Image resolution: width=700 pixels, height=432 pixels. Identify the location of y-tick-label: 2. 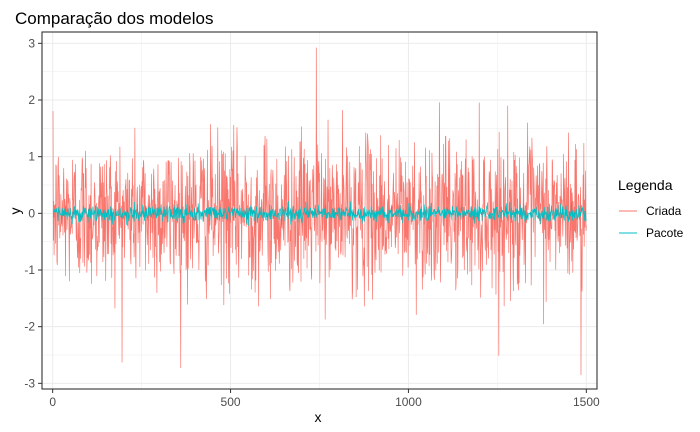
(31, 100).